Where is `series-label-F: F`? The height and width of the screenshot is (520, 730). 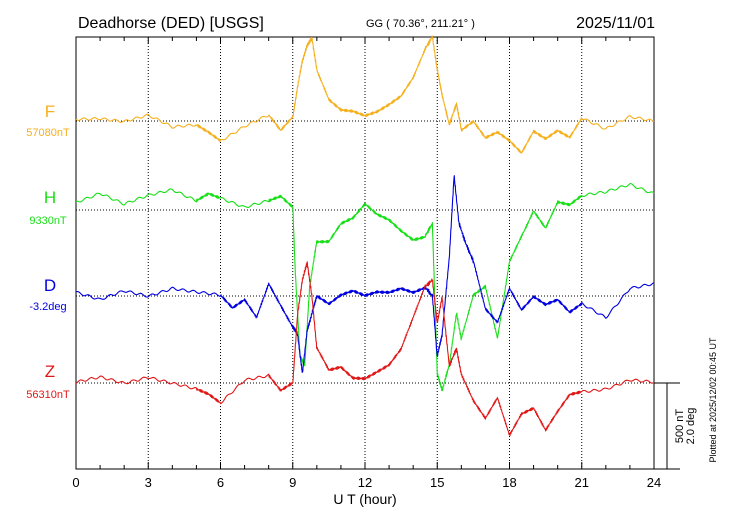 series-label-F: F is located at coordinates (50, 111).